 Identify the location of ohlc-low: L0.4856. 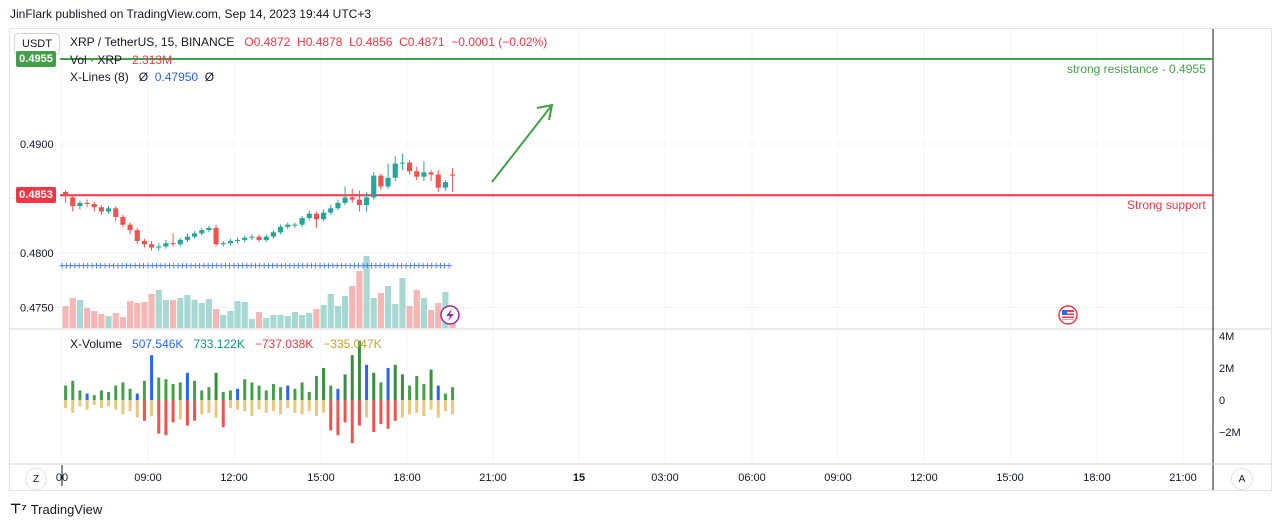
(371, 42).